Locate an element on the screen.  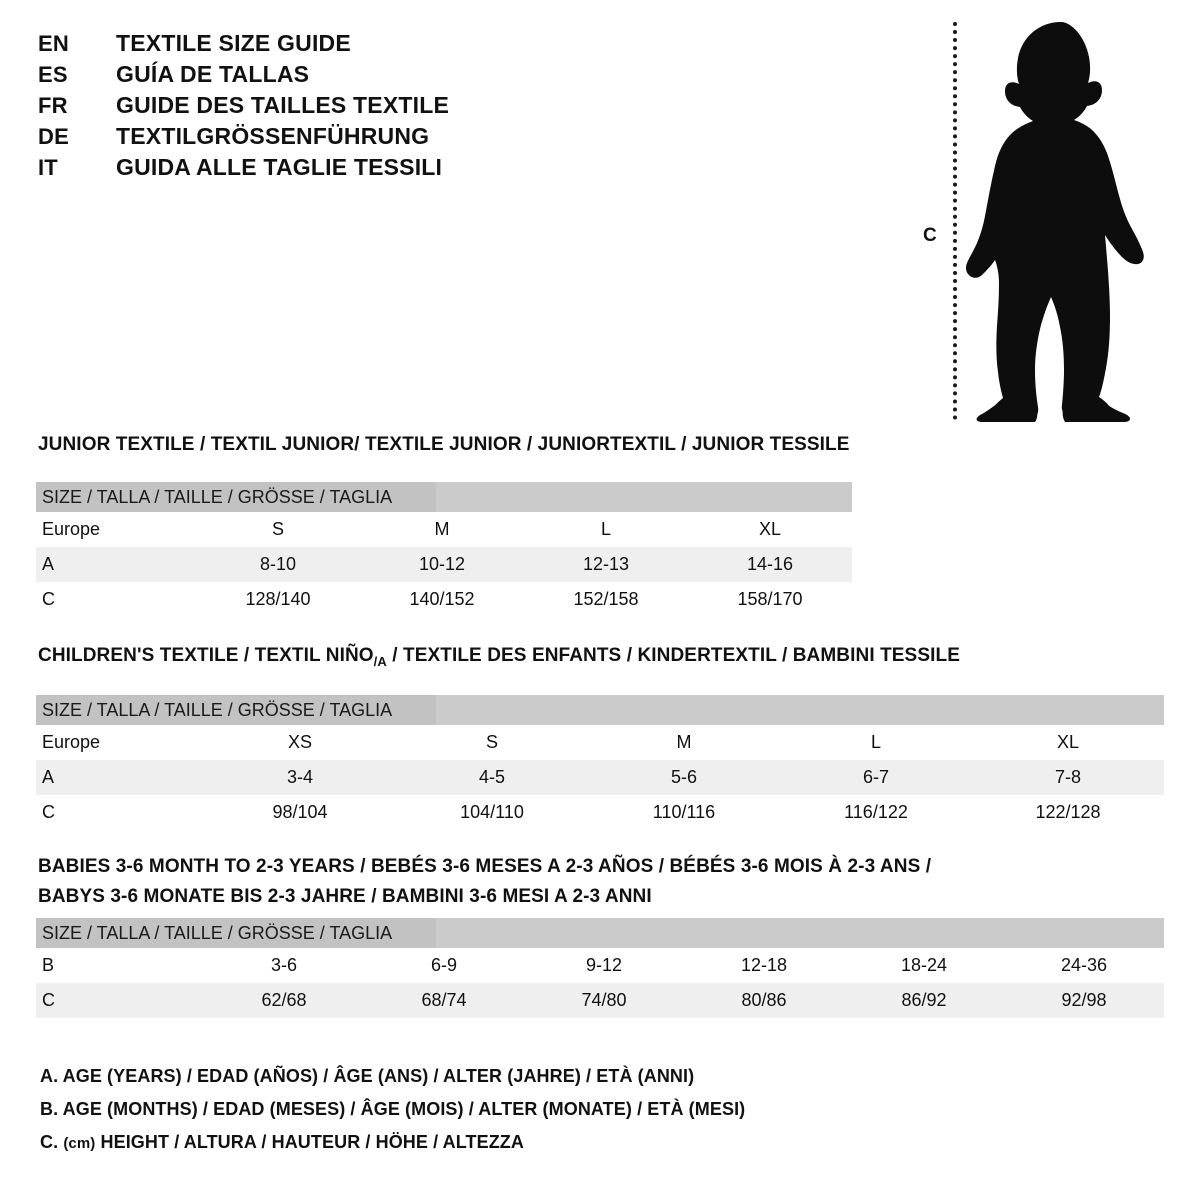
legend-line-c-prefix: C. is located at coordinates (52, 1142).